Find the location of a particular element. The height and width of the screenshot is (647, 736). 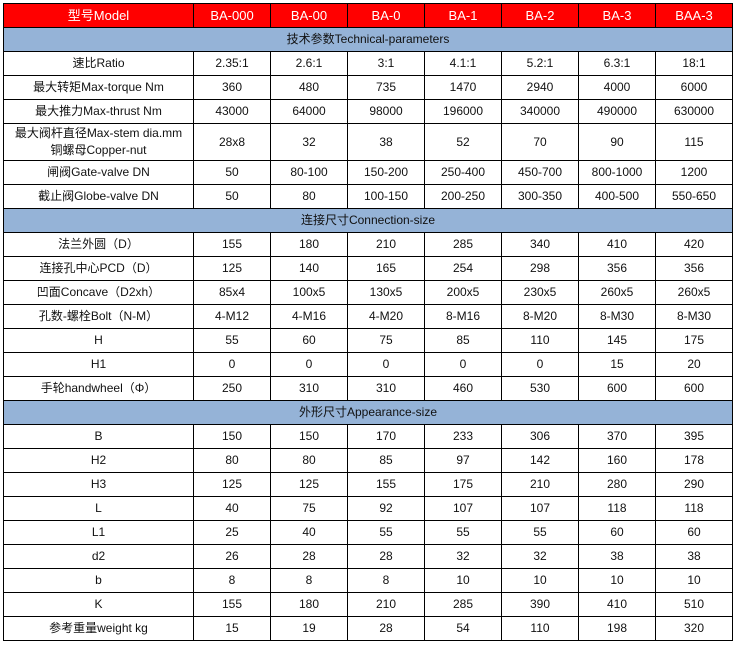

table-cell: 140 is located at coordinates (309, 268).